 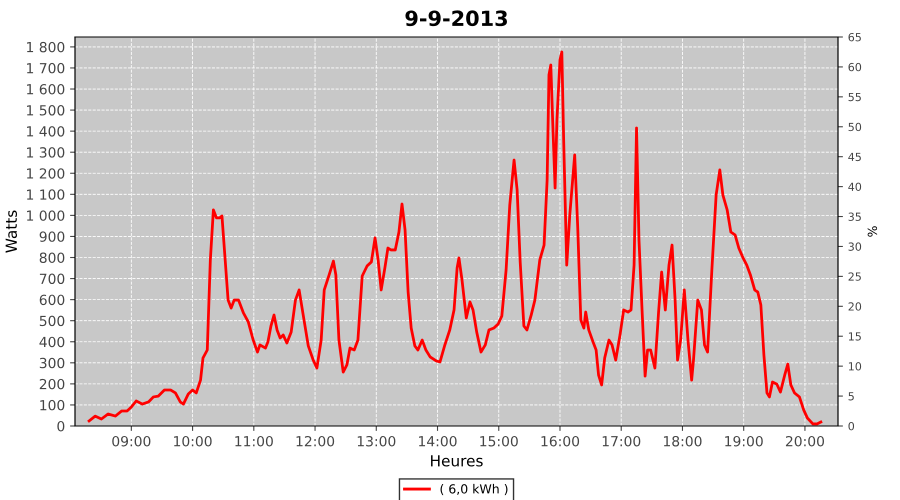 What do you see at coordinates (45, 110) in the screenshot?
I see `y-tick-label: 1 500` at bounding box center [45, 110].